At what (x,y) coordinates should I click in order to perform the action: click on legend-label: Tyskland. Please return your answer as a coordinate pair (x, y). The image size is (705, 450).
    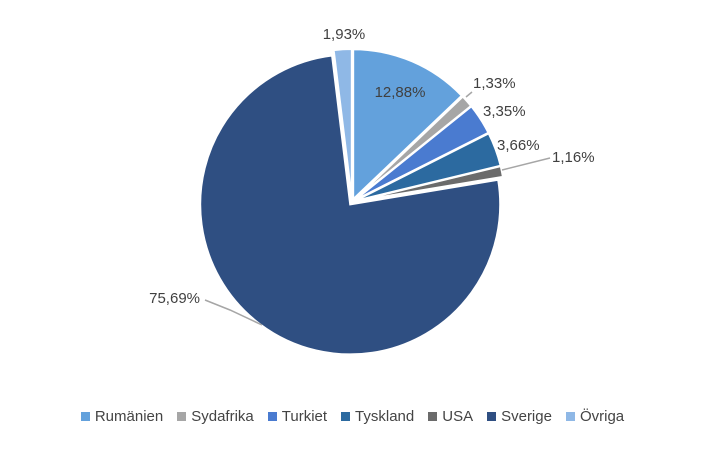
    Looking at the image, I should click on (385, 416).